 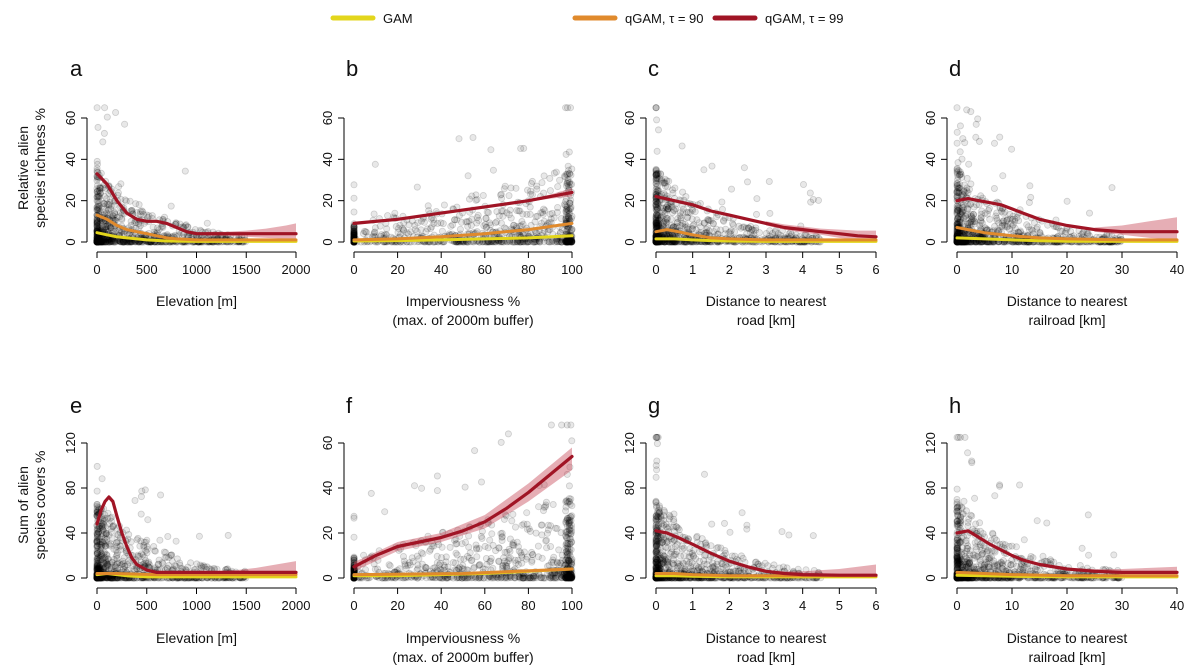 I want to click on x-tick-label: 1000, so click(x=196, y=269).